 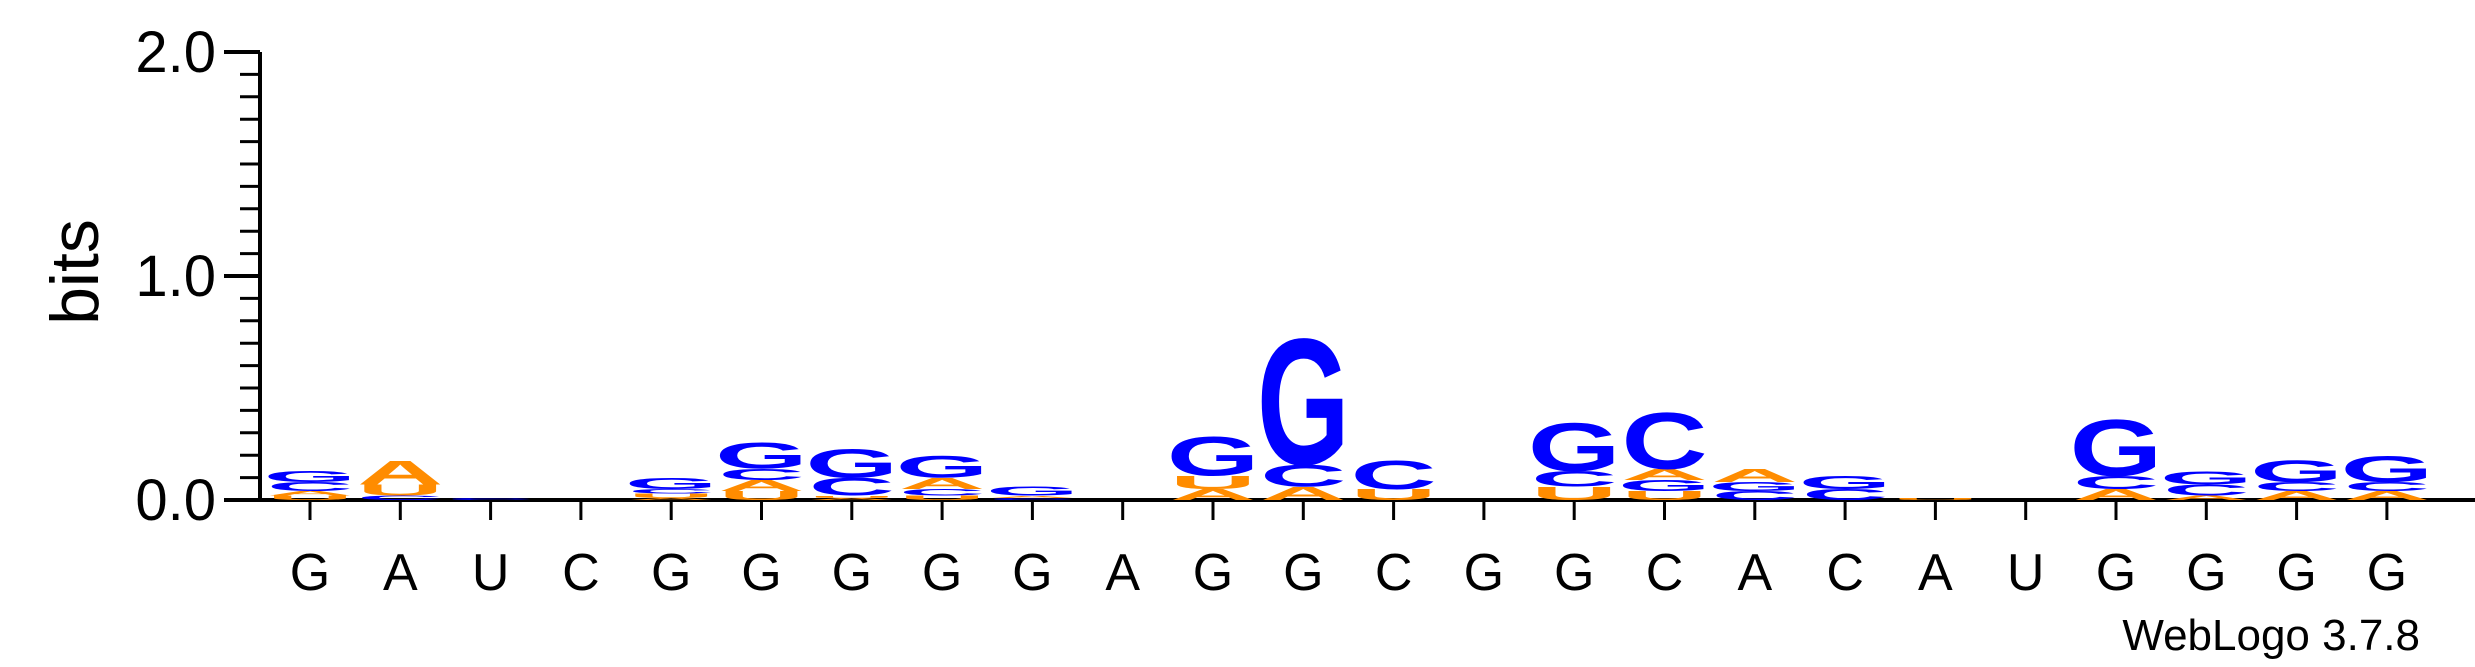 I want to click on x-position-label: C, so click(x=1845, y=573).